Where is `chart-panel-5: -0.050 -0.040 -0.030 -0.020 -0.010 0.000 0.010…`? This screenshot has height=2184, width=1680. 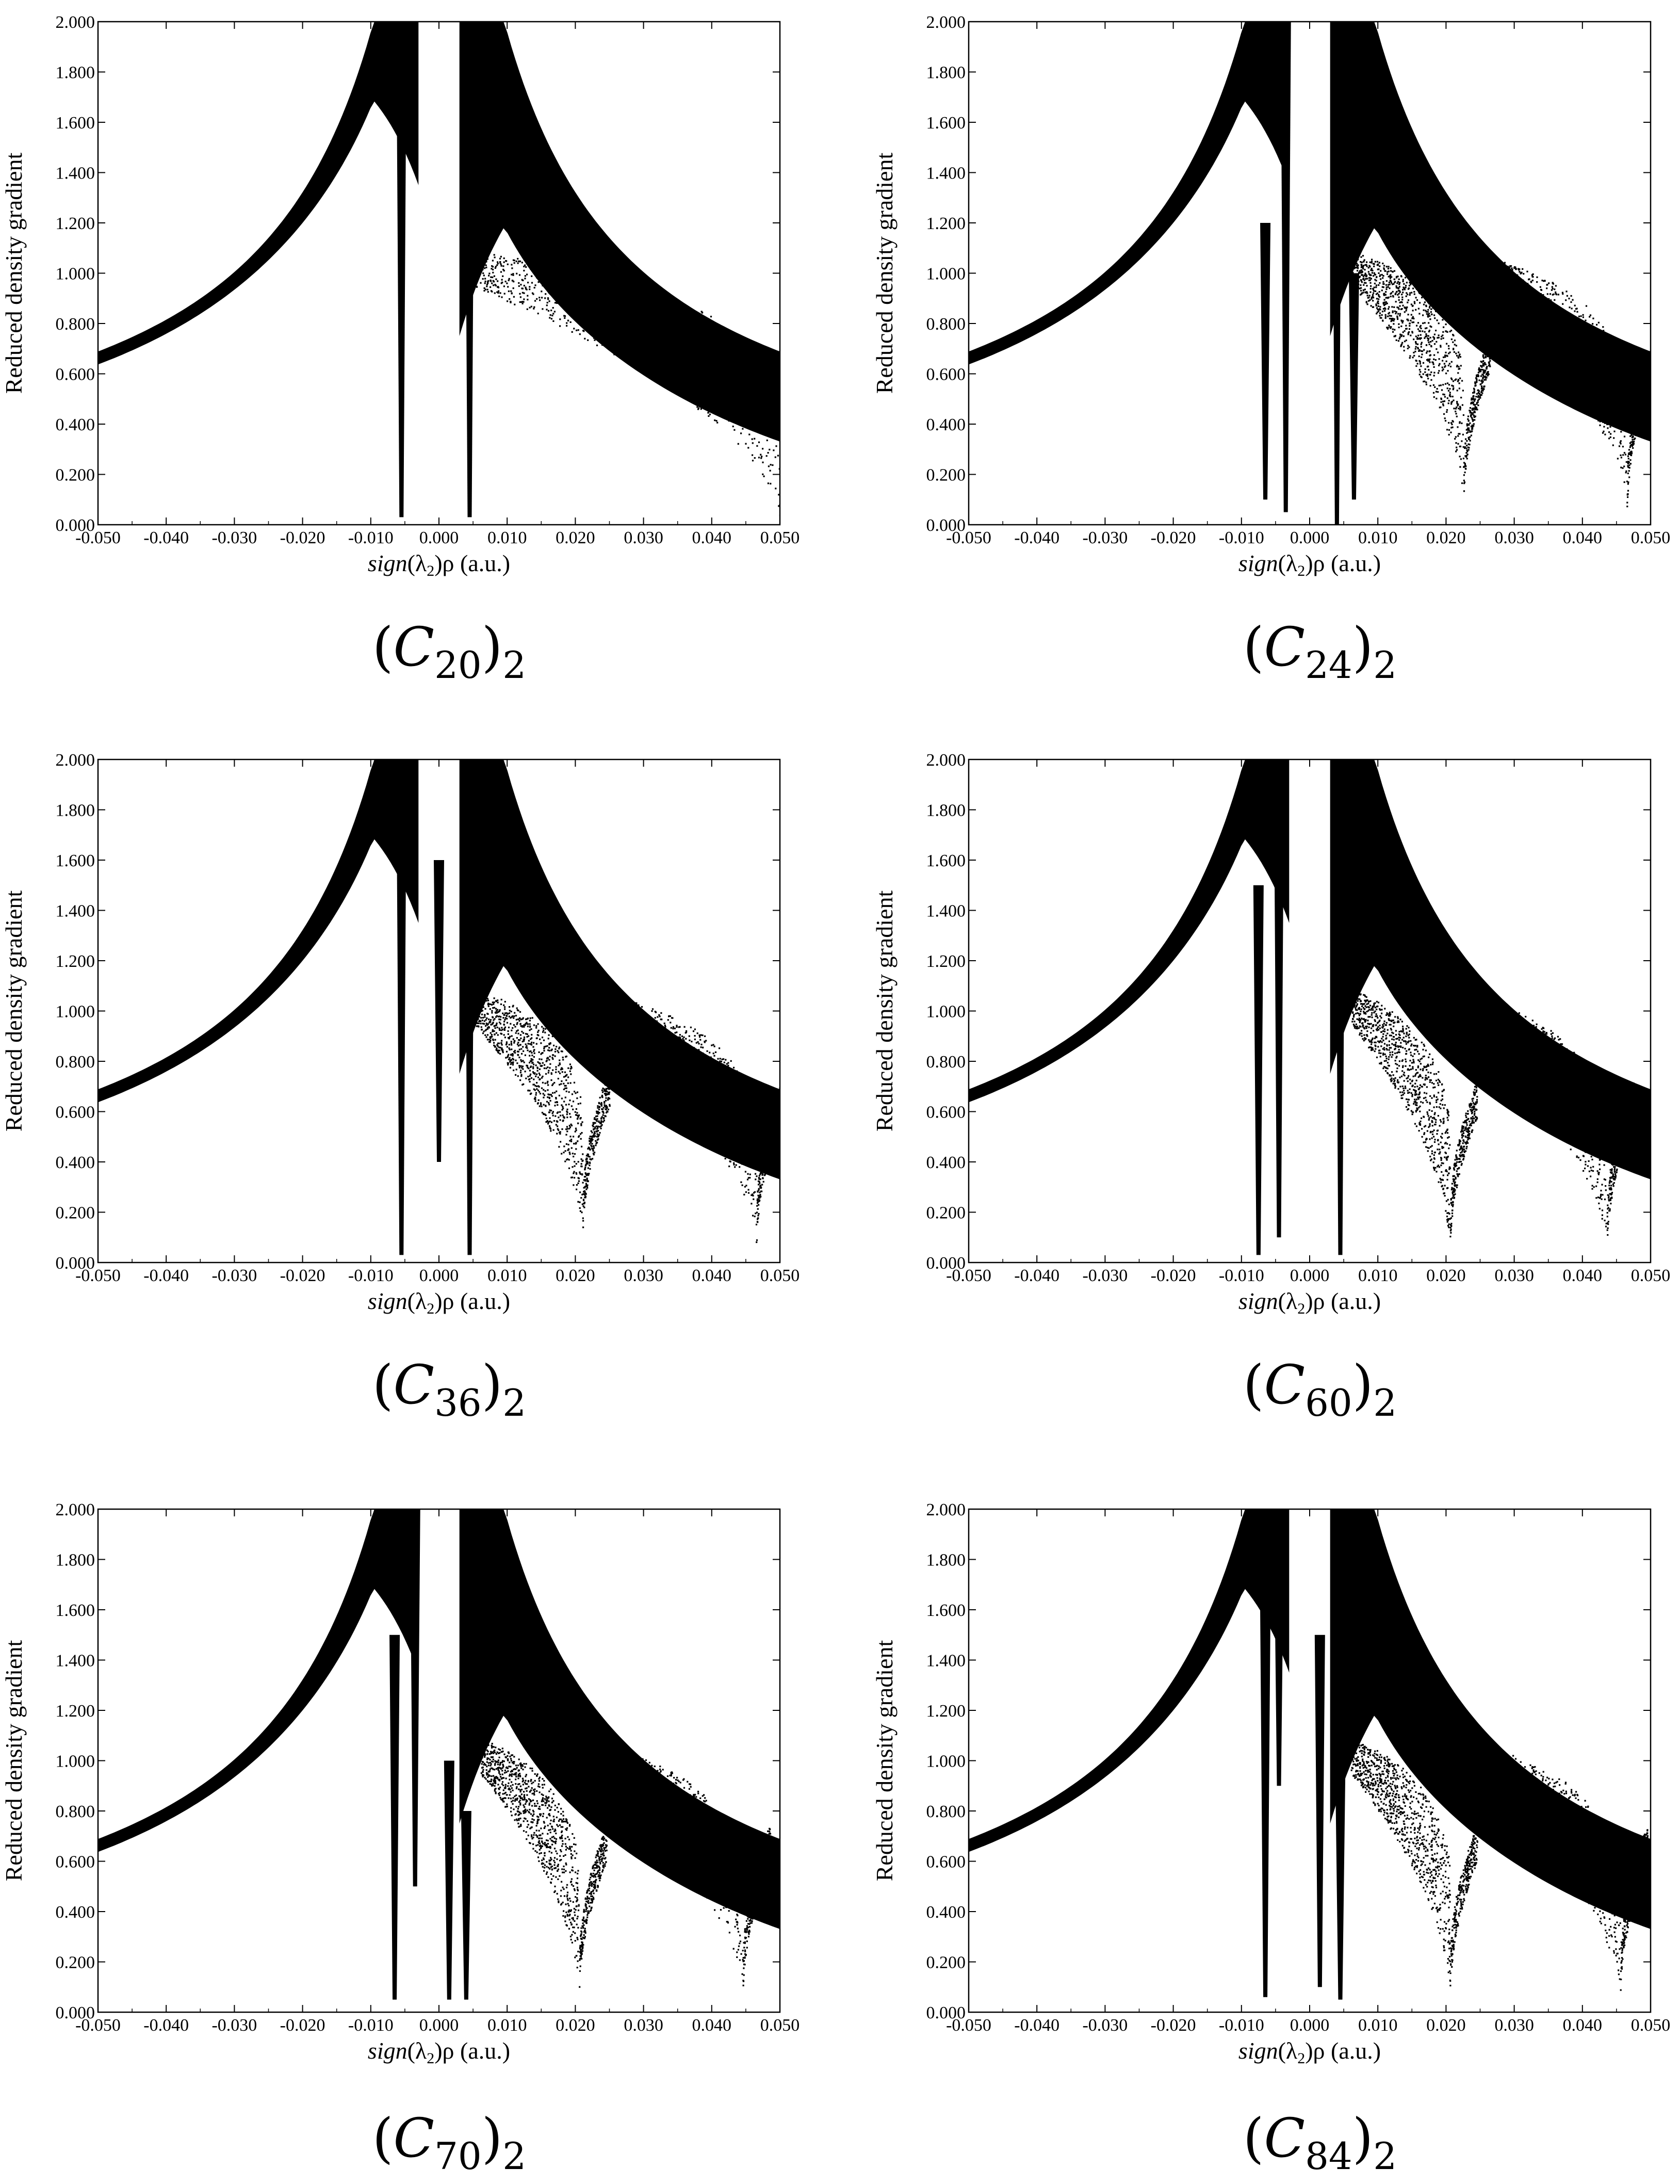 chart-panel-5: -0.050 -0.040 -0.030 -0.020 -0.010 0.000 0.010… is located at coordinates (400, 1839).